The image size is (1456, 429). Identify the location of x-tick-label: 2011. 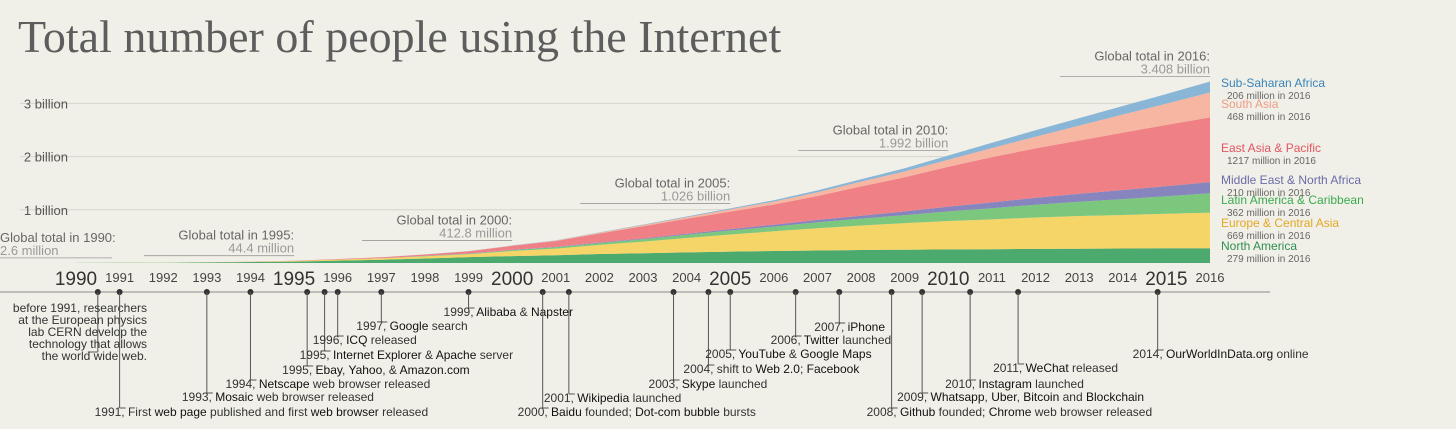
(992, 277).